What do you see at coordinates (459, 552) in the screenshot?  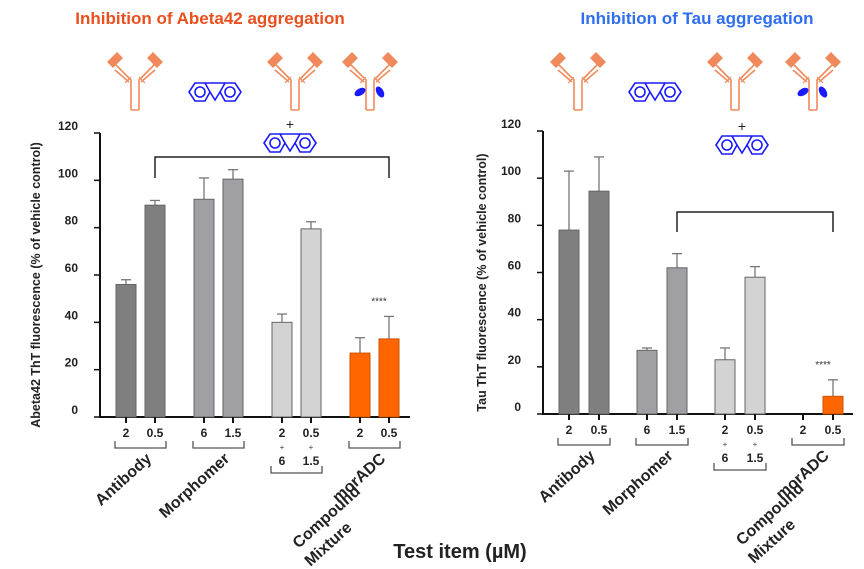 I see `x-axis-label: Test item (µM)` at bounding box center [459, 552].